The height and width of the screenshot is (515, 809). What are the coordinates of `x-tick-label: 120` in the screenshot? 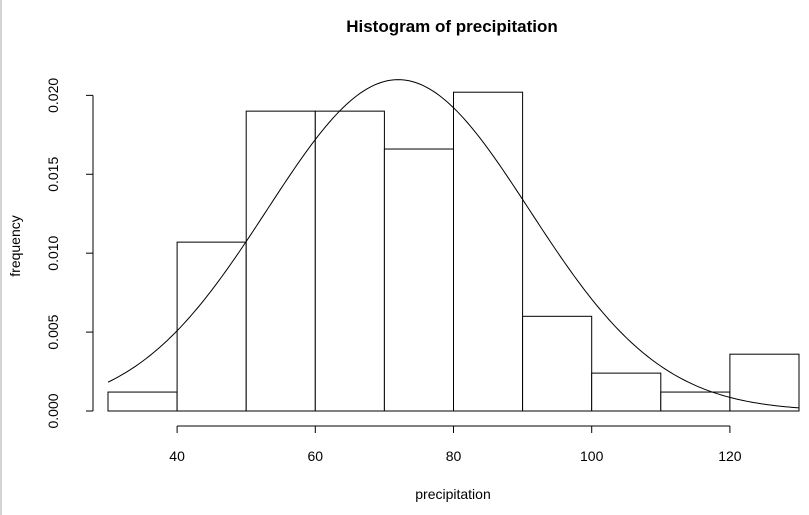 It's located at (730, 456).